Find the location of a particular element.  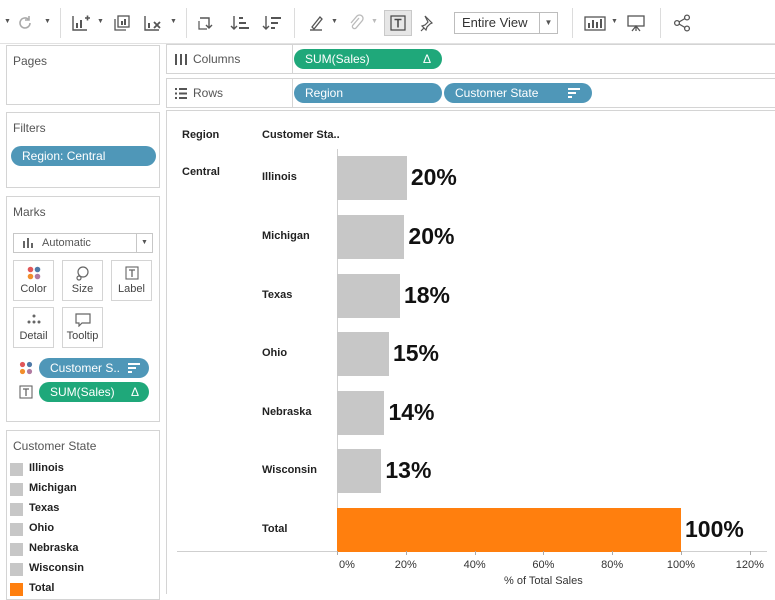

state-label: Total is located at coordinates (275, 528).